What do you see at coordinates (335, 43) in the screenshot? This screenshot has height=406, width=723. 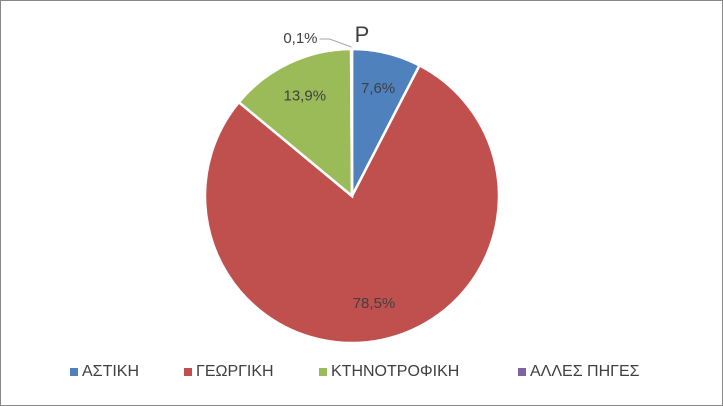 I see `leader-line` at bounding box center [335, 43].